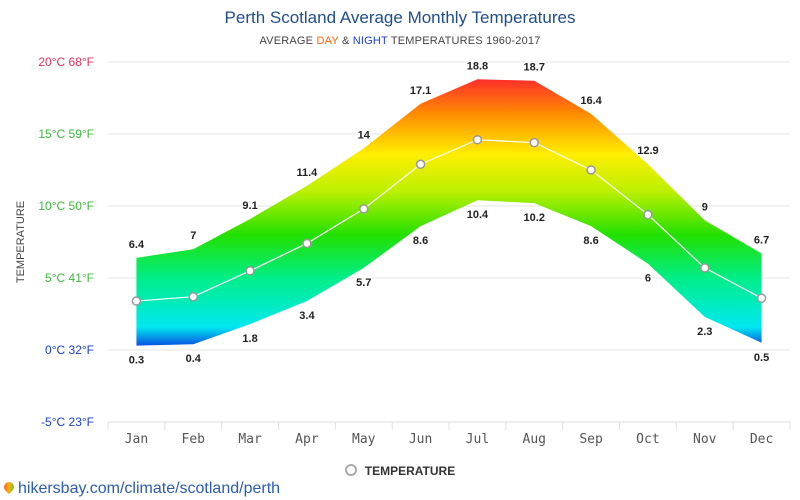  Describe the element at coordinates (66, 62) in the screenshot. I see `y-tick-label: 20°C 68°F` at that location.